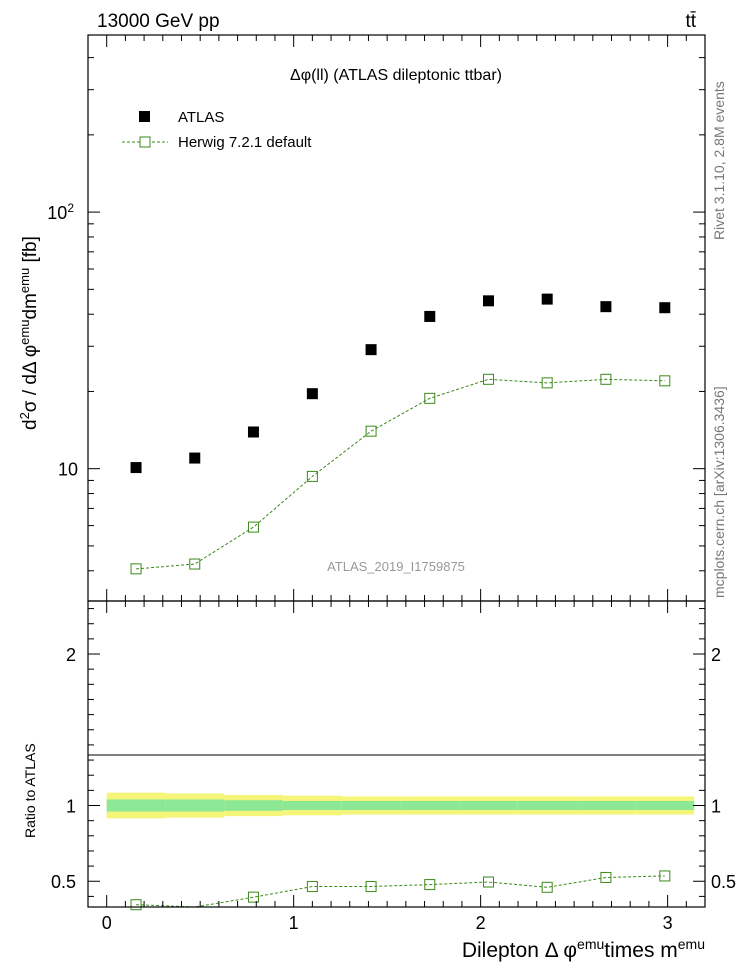  Describe the element at coordinates (145, 142) in the screenshot. I see `legend-herwig-marker` at that location.